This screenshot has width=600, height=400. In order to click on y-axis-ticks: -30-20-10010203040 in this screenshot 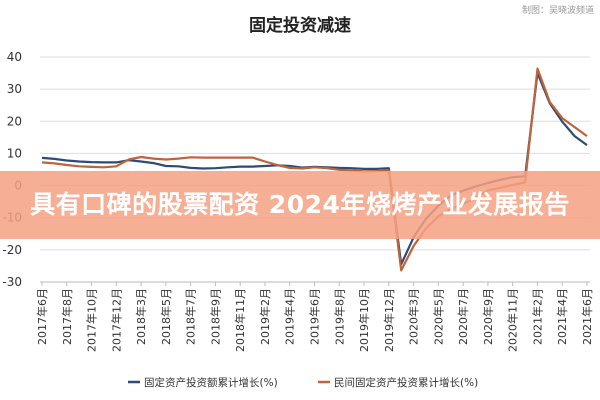, I will do `click(12, 169)`.